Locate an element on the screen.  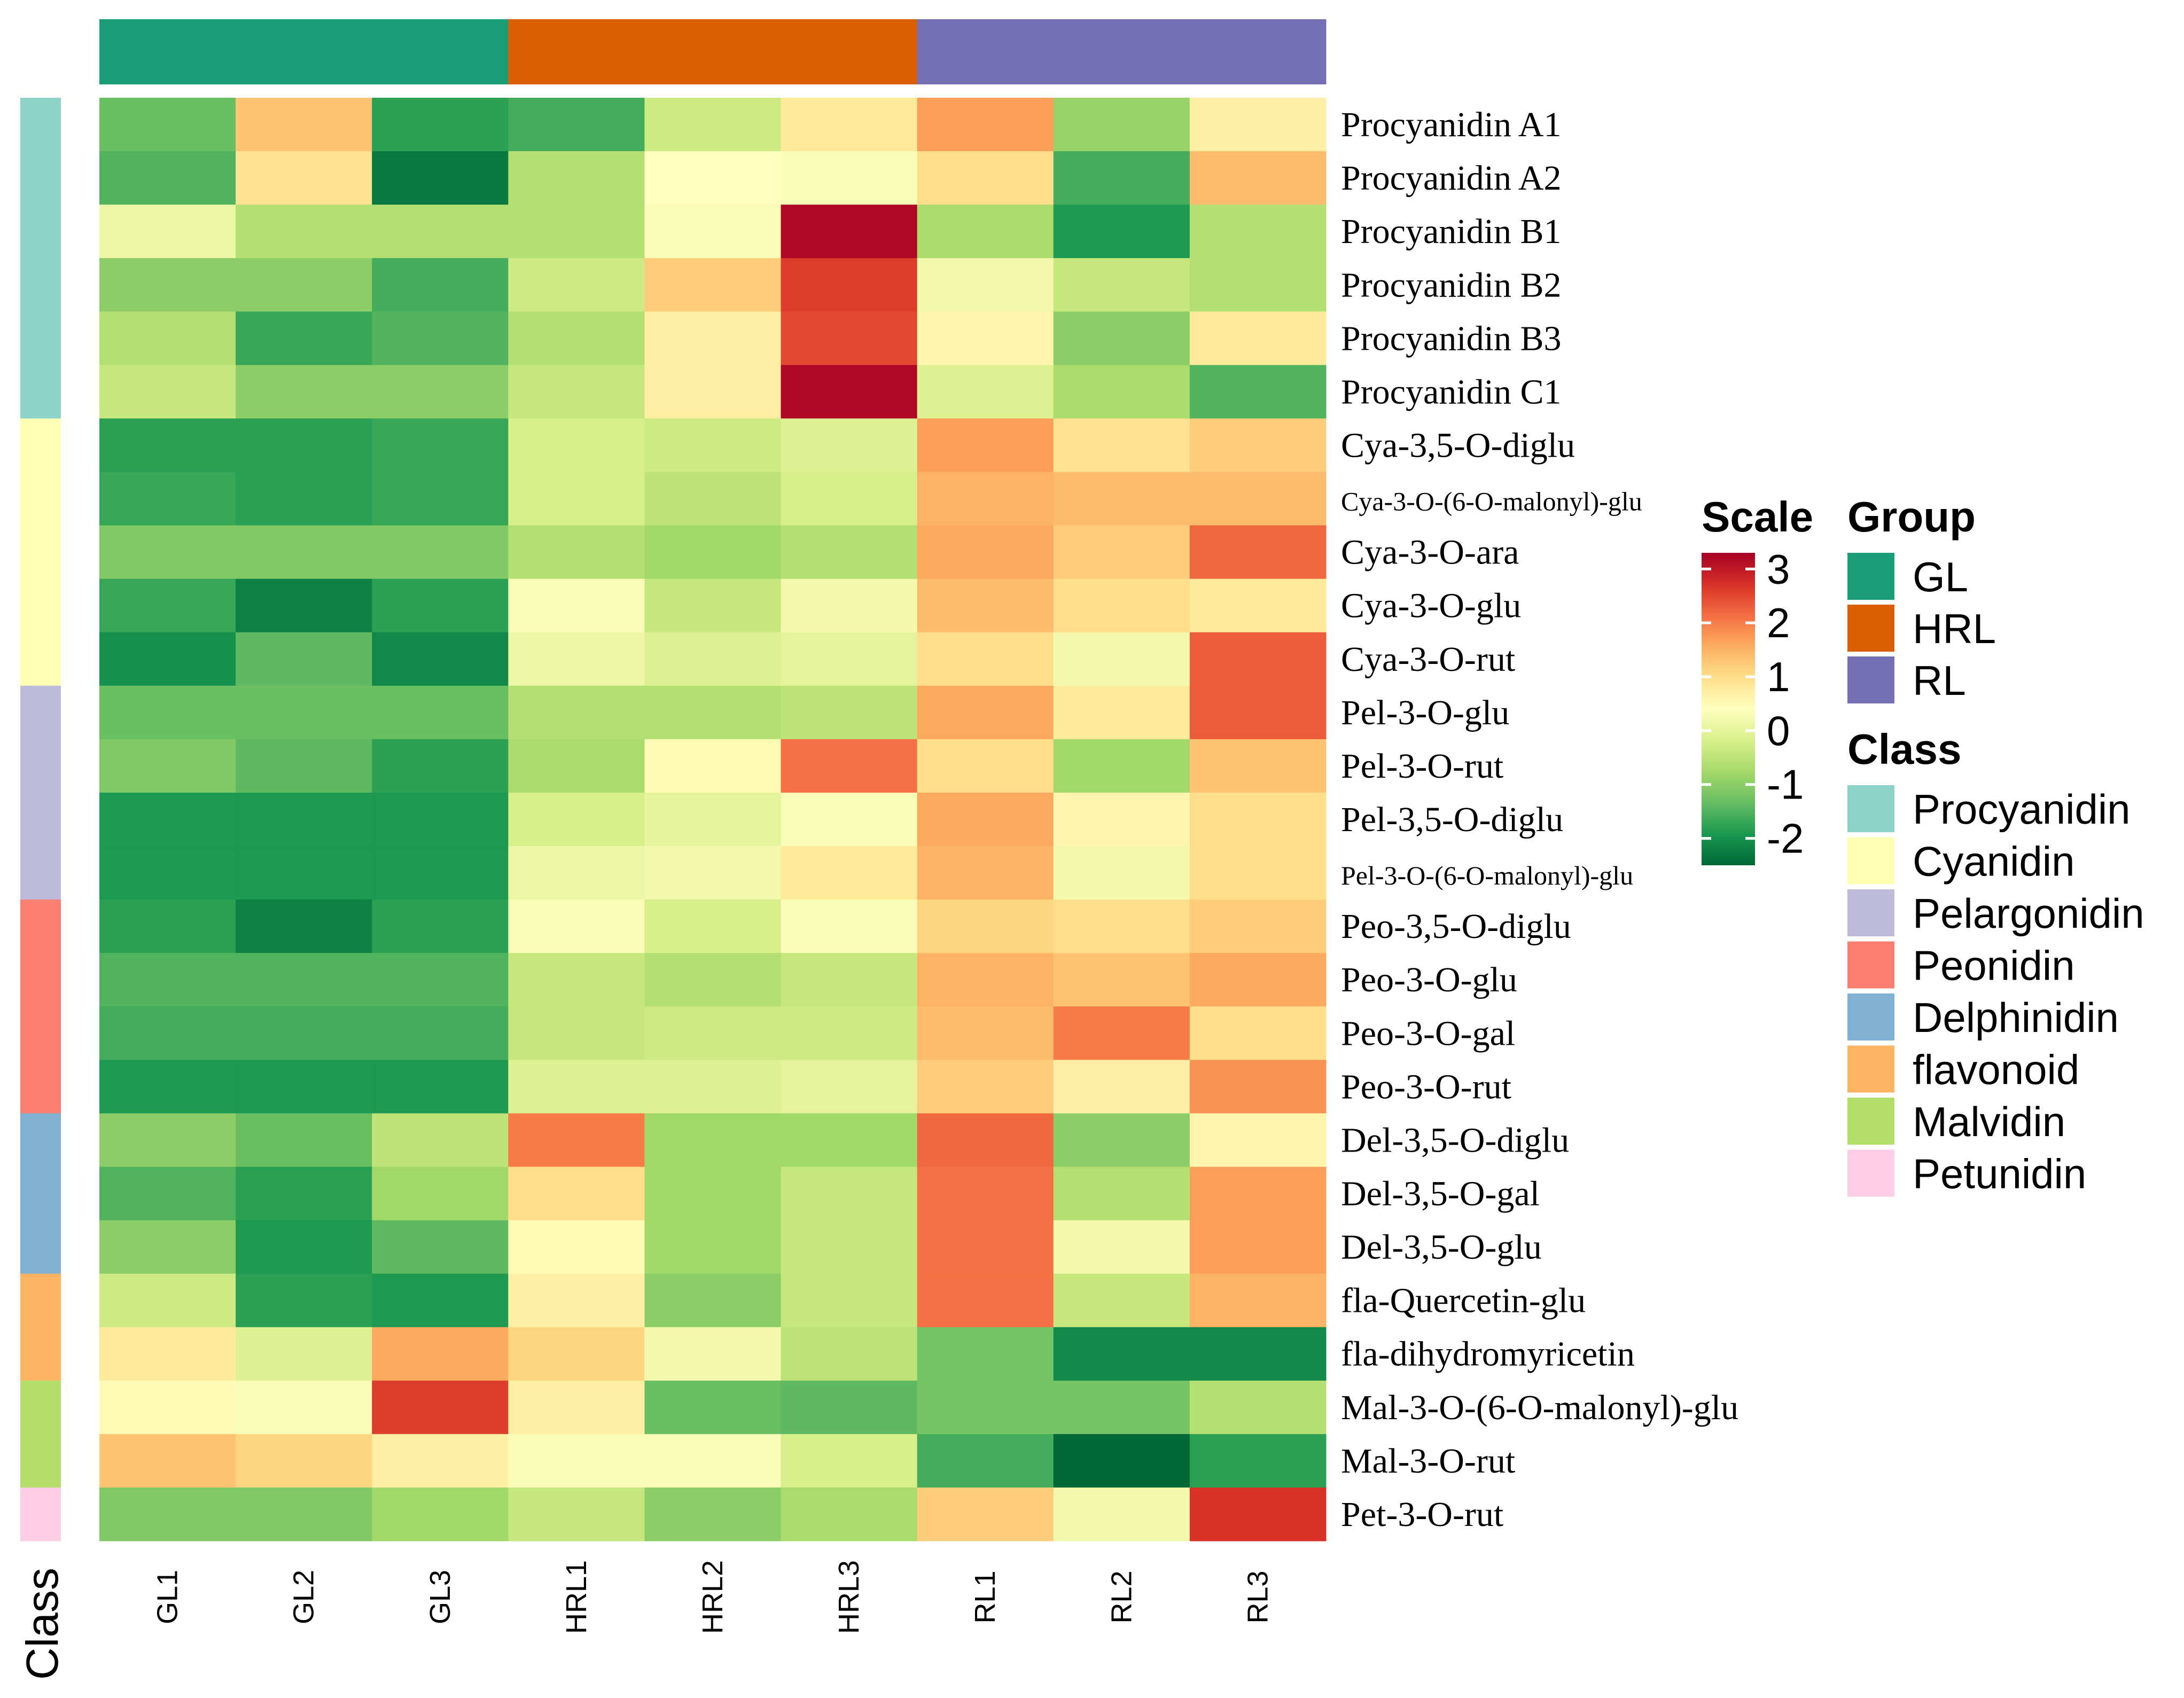
row-label: Del-3,5-O-gal is located at coordinates (1440, 1194).